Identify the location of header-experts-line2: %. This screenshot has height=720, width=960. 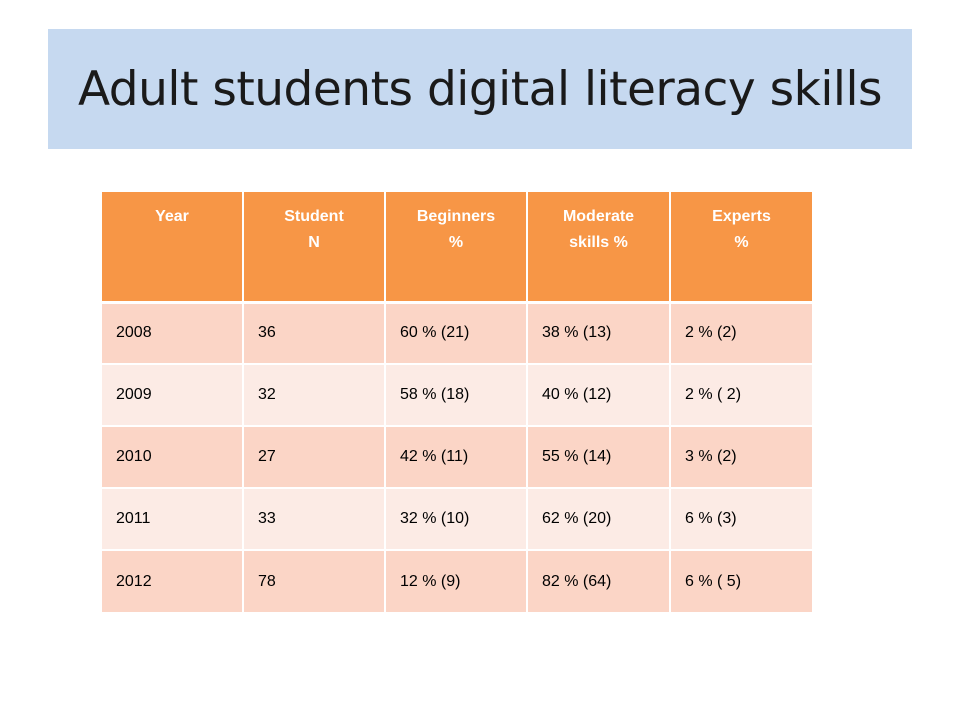
(741, 242).